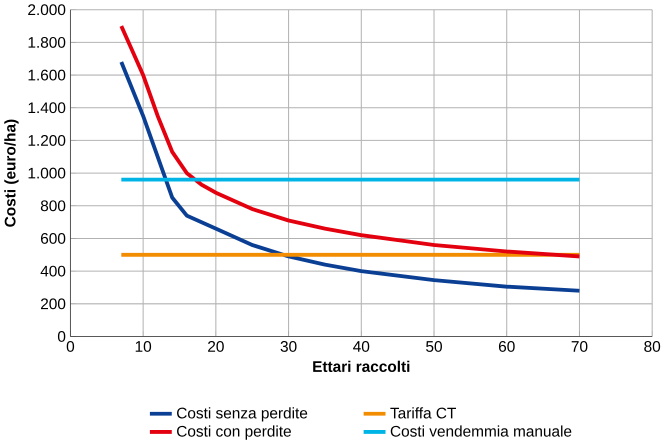 This screenshot has height=444, width=665. Describe the element at coordinates (580, 346) in the screenshot. I see `x-tick-label: 70` at that location.